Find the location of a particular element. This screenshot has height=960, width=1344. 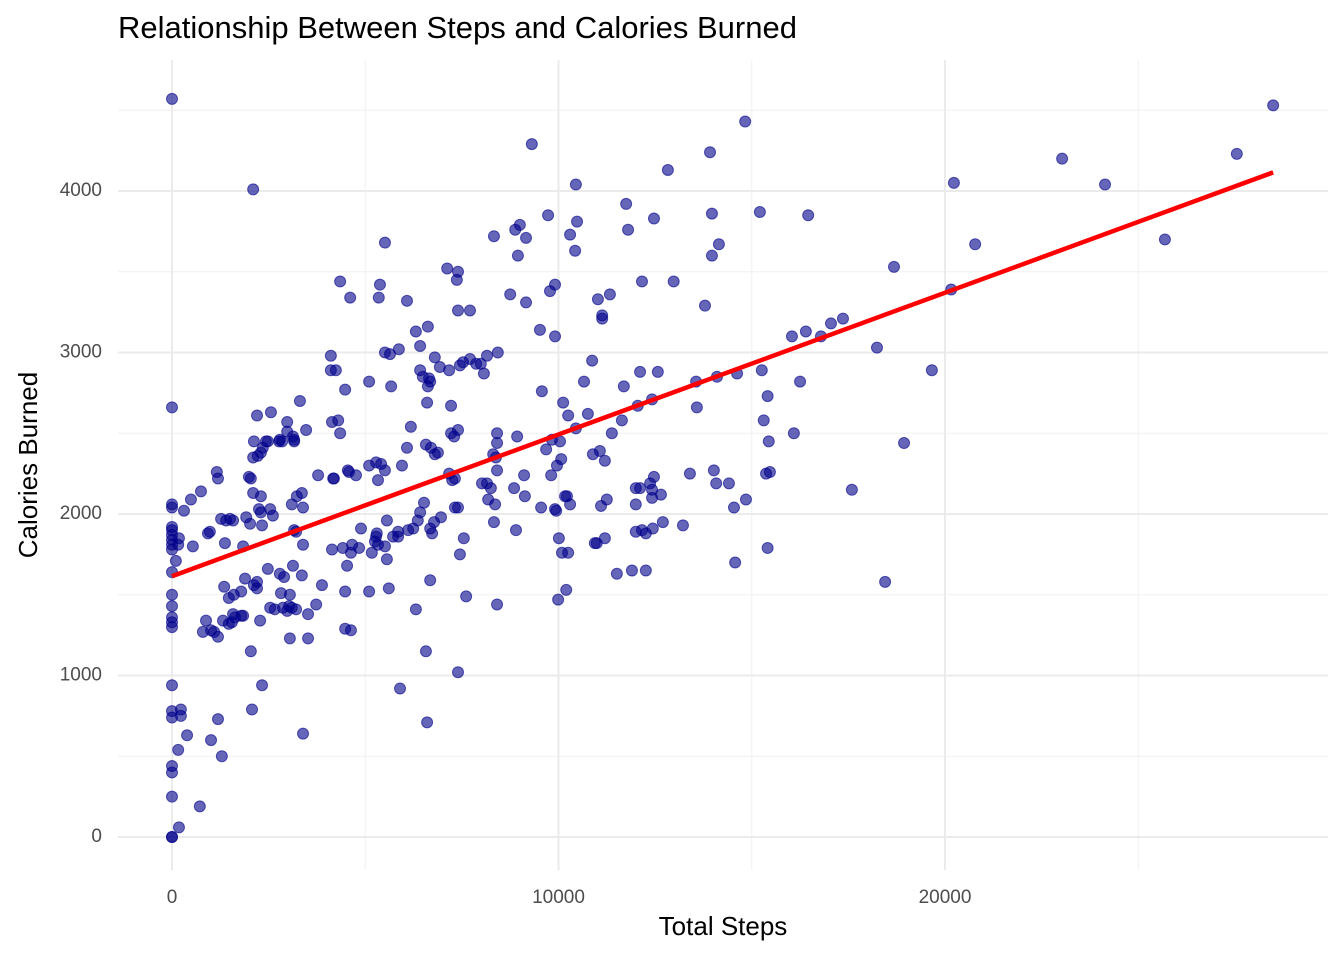

y-tick-label: 2000 is located at coordinates (81, 513).